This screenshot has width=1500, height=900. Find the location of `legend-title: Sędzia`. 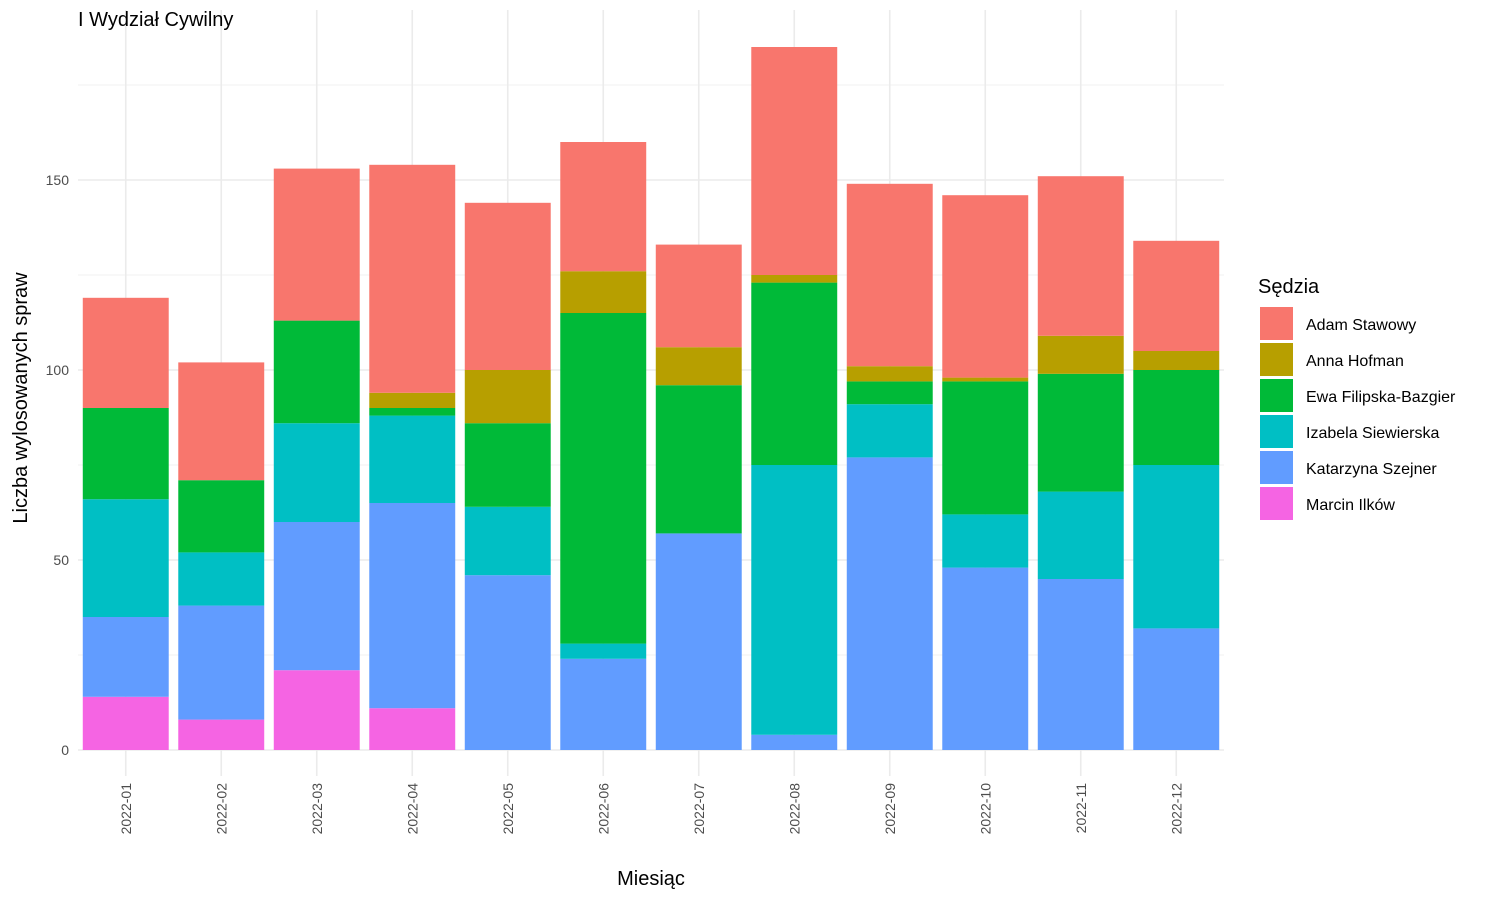

legend-title: Sędzia is located at coordinates (1289, 287).